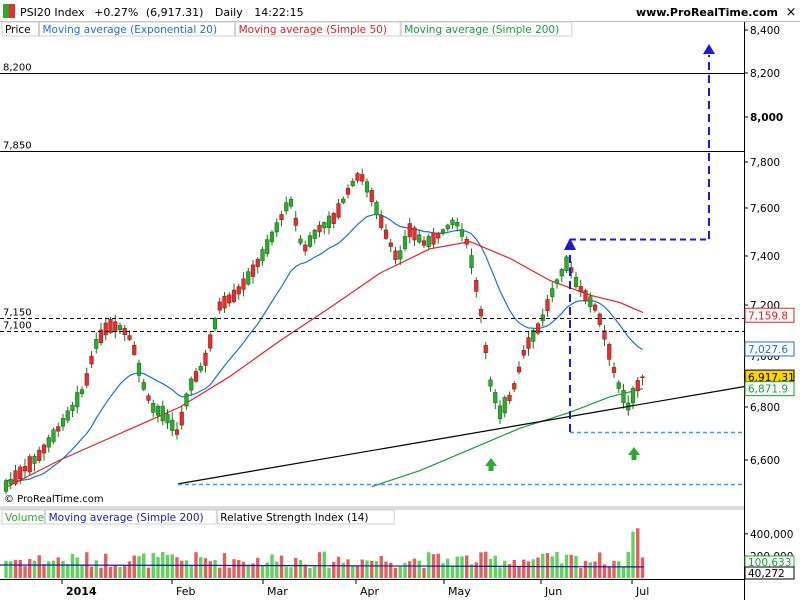 The height and width of the screenshot is (604, 800). Describe the element at coordinates (372, 508) in the screenshot. I see `panel-splitter` at that location.